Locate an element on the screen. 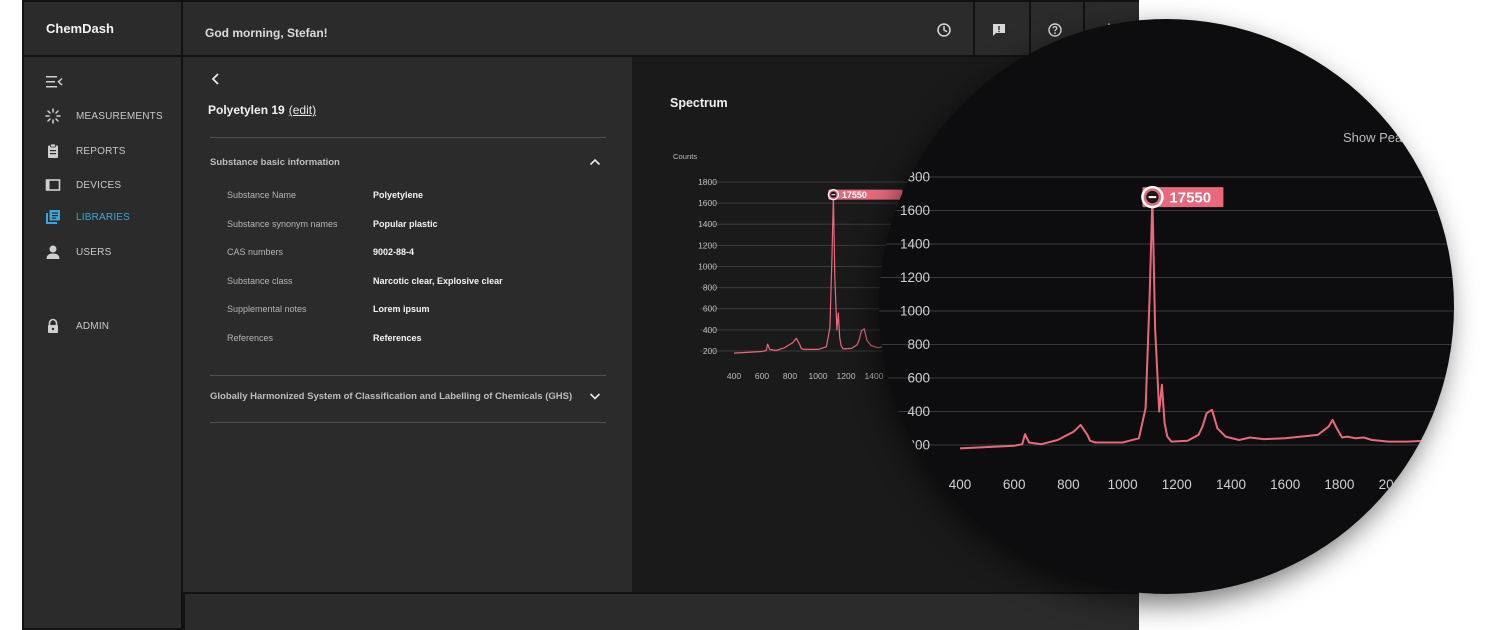 The image size is (1500, 630). user-icon is located at coordinates (53, 252).